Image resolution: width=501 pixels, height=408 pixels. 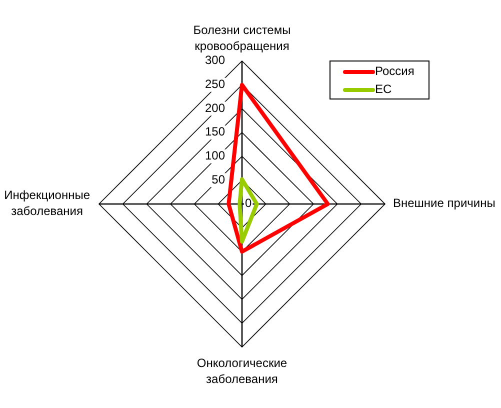 I want to click on spoke-label: Болезни системы кровообращения, so click(x=242, y=38).